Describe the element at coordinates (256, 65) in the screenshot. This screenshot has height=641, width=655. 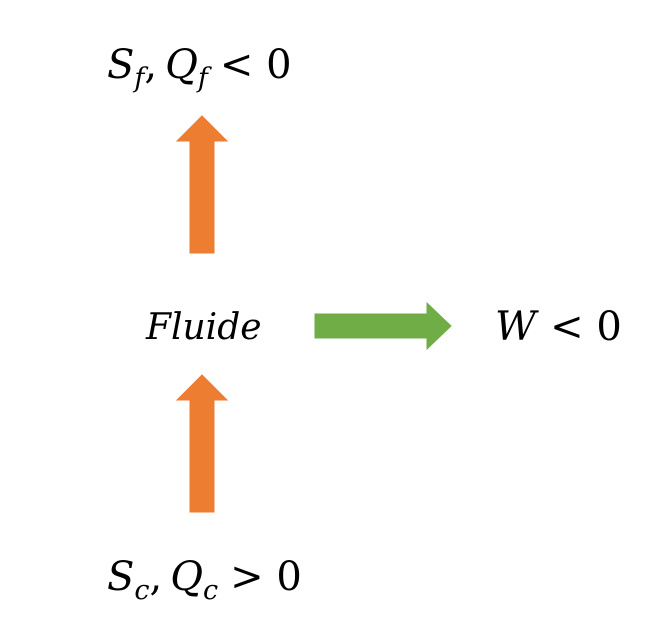
I see `cold-relation: < 0` at that location.